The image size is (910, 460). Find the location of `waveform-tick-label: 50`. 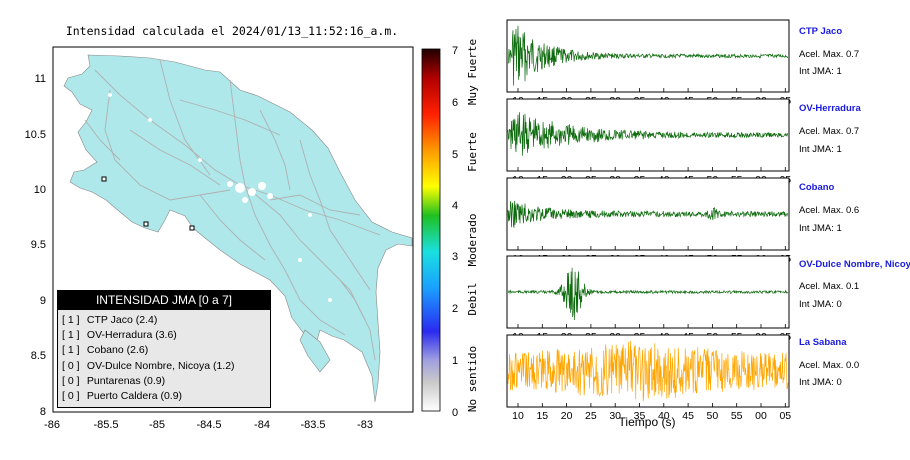

waveform-tick-label: 50 is located at coordinates (713, 416).